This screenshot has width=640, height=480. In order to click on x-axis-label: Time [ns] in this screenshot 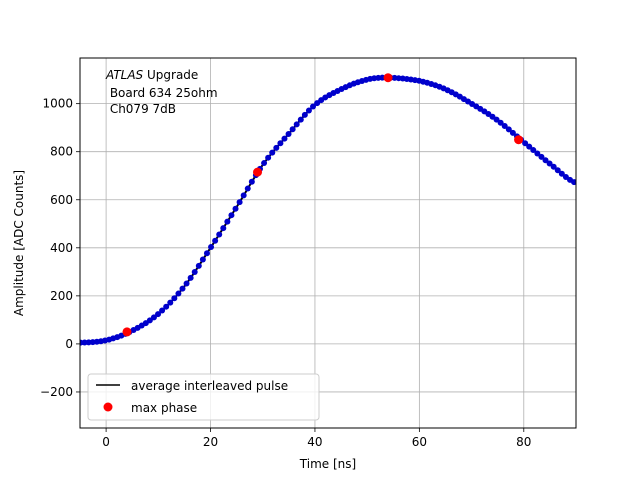, I will do `click(327, 464)`.